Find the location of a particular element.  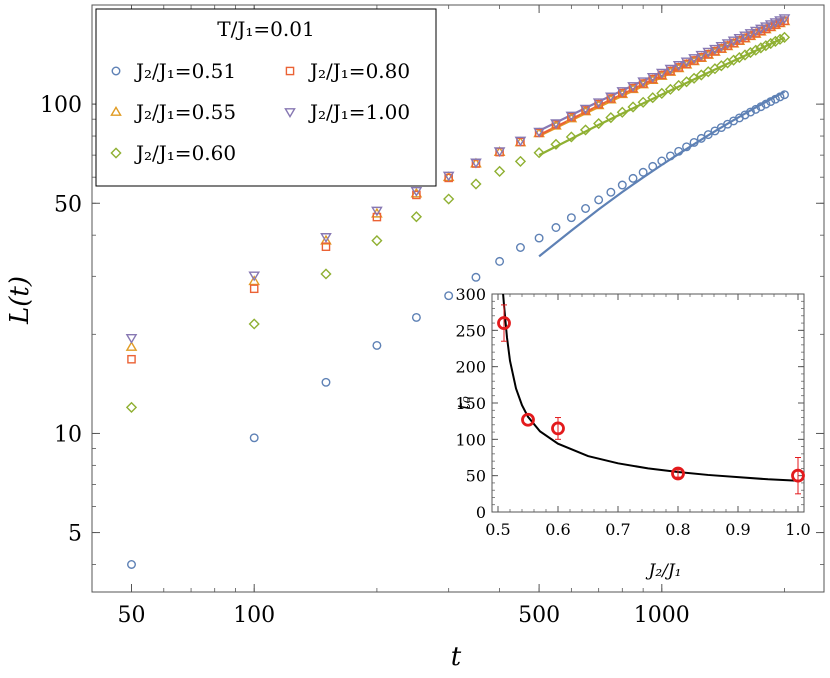

inset-y-tick-label: 0 is located at coordinates (481, 512).